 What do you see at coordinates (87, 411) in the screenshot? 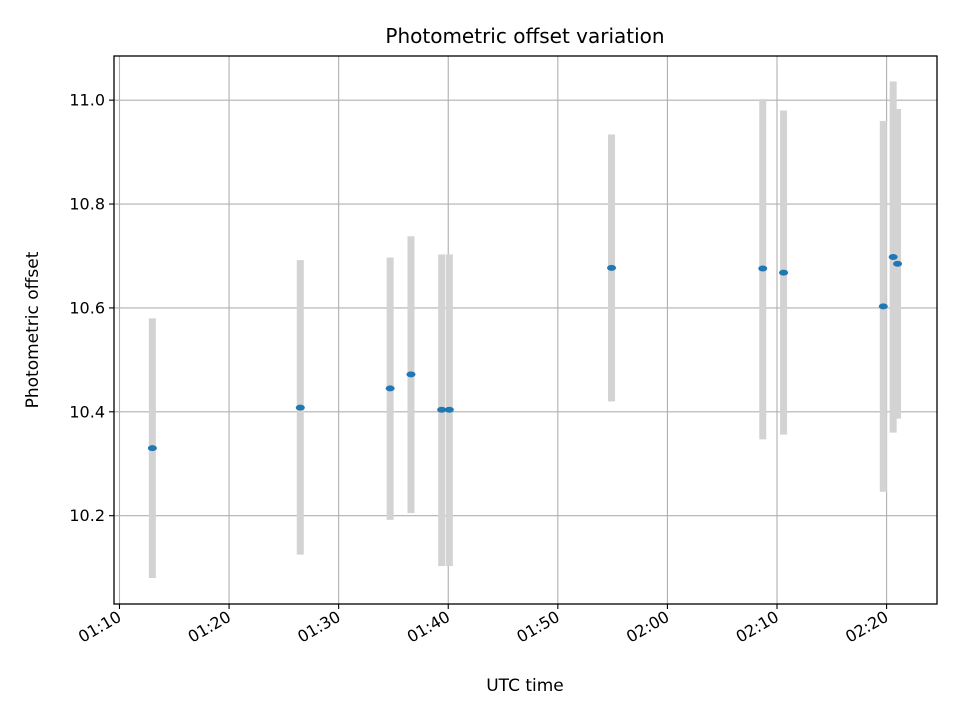
I see `y-tick-label: 10.4` at bounding box center [87, 411].